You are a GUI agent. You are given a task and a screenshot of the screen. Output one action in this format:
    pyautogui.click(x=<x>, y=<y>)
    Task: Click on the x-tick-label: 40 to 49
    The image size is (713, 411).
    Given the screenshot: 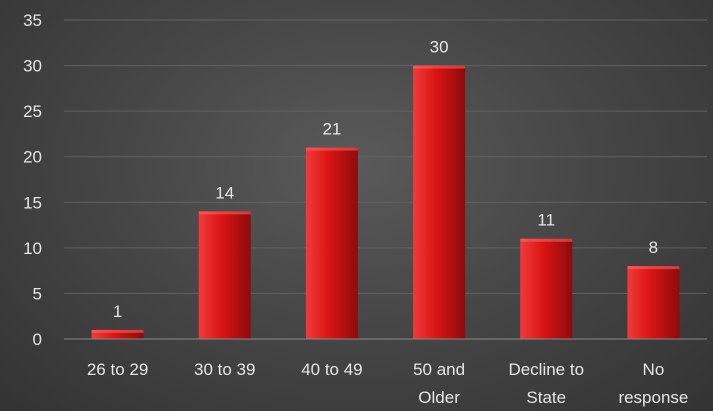 What is the action you would take?
    pyautogui.click(x=331, y=369)
    